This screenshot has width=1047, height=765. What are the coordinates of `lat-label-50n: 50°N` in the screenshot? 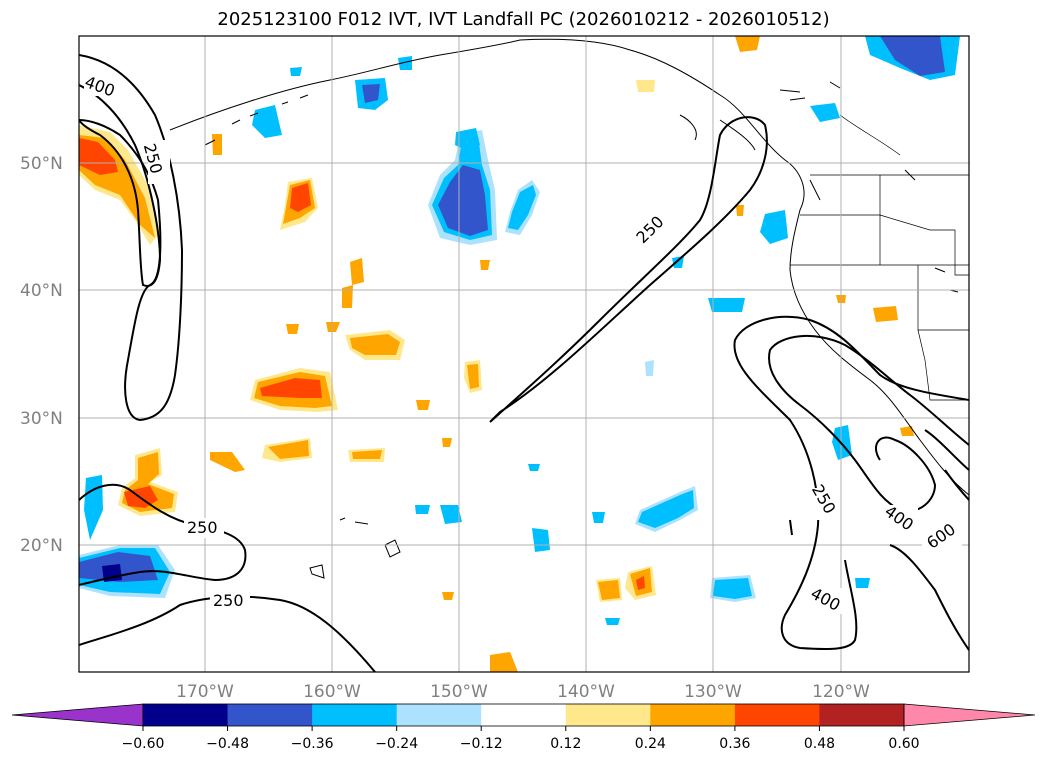 It's located at (41, 164).